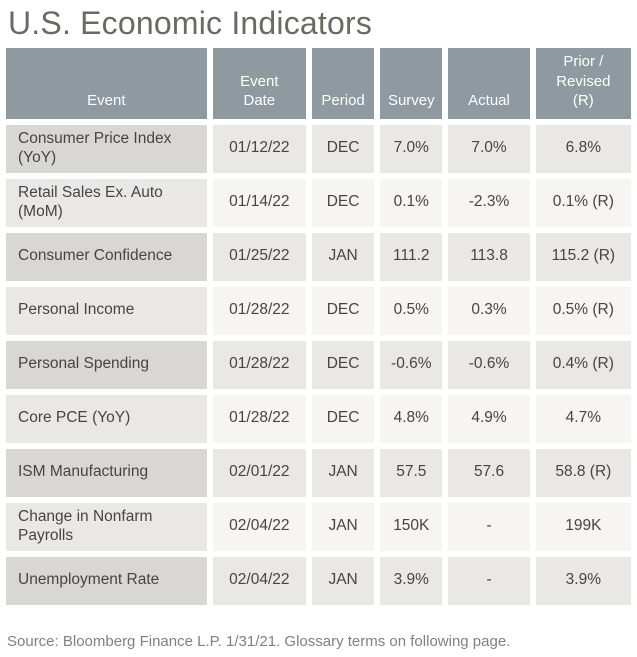  What do you see at coordinates (411, 526) in the screenshot?
I see `cell-survey: 150K` at bounding box center [411, 526].